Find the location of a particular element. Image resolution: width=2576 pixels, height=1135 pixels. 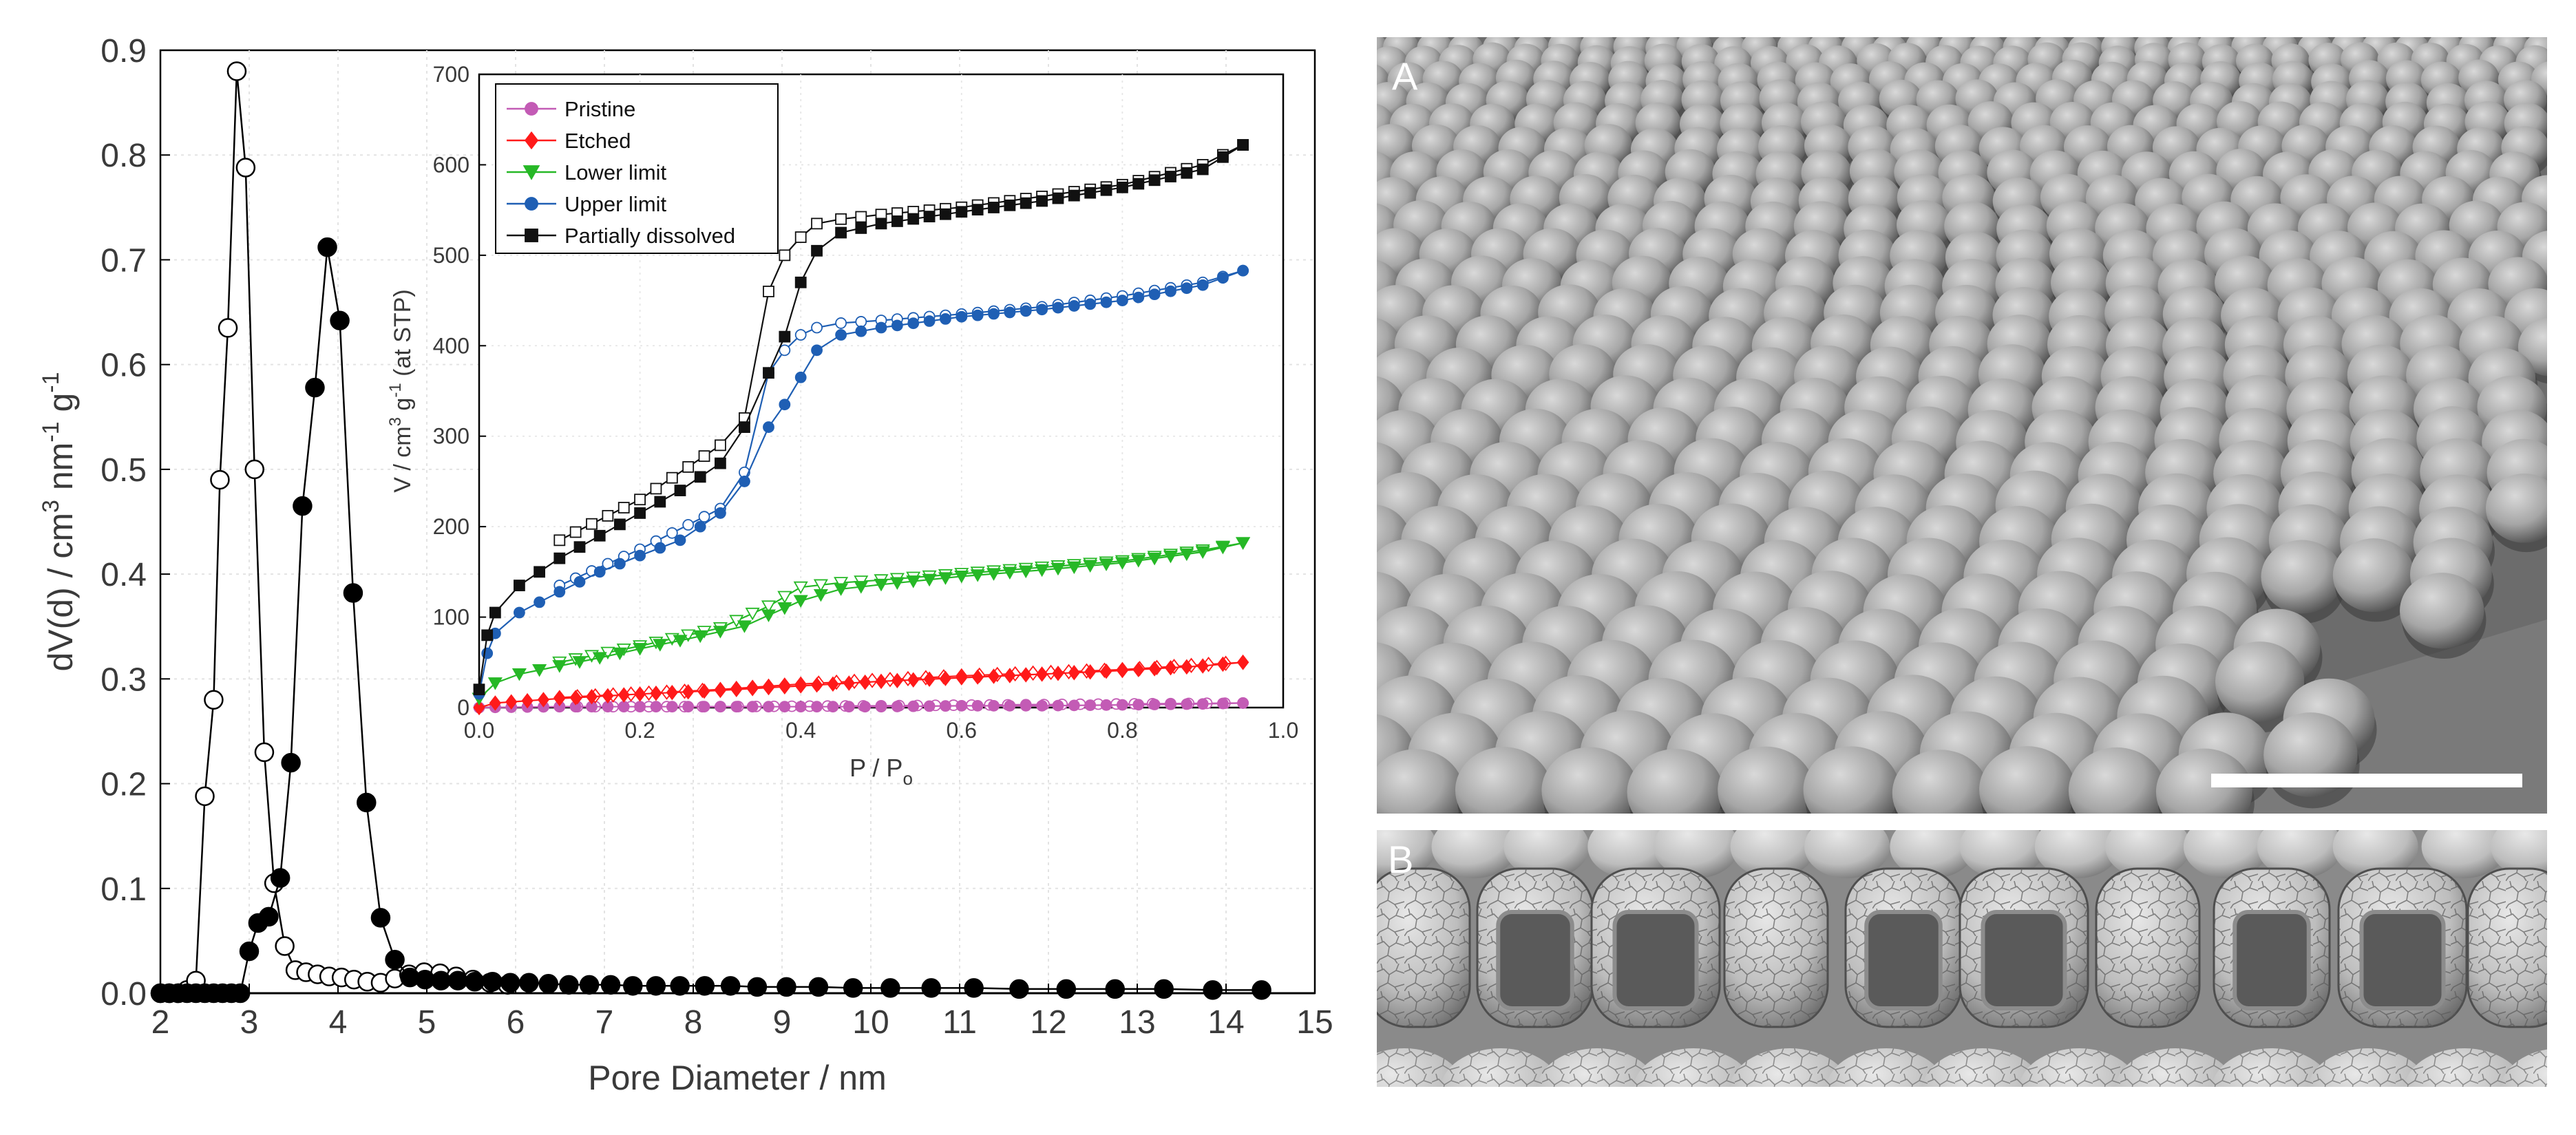

main-y-tick-label: 0.4 is located at coordinates (124, 575).